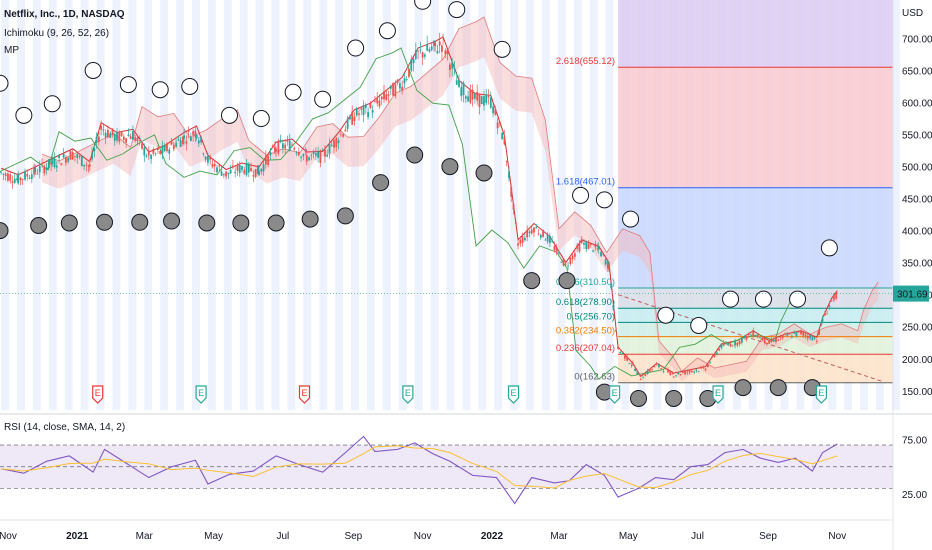 This screenshot has height=550, width=932. What do you see at coordinates (65, 427) in the screenshot?
I see `rsi-title: RSI (14, close, SMA, 14, 2)` at bounding box center [65, 427].